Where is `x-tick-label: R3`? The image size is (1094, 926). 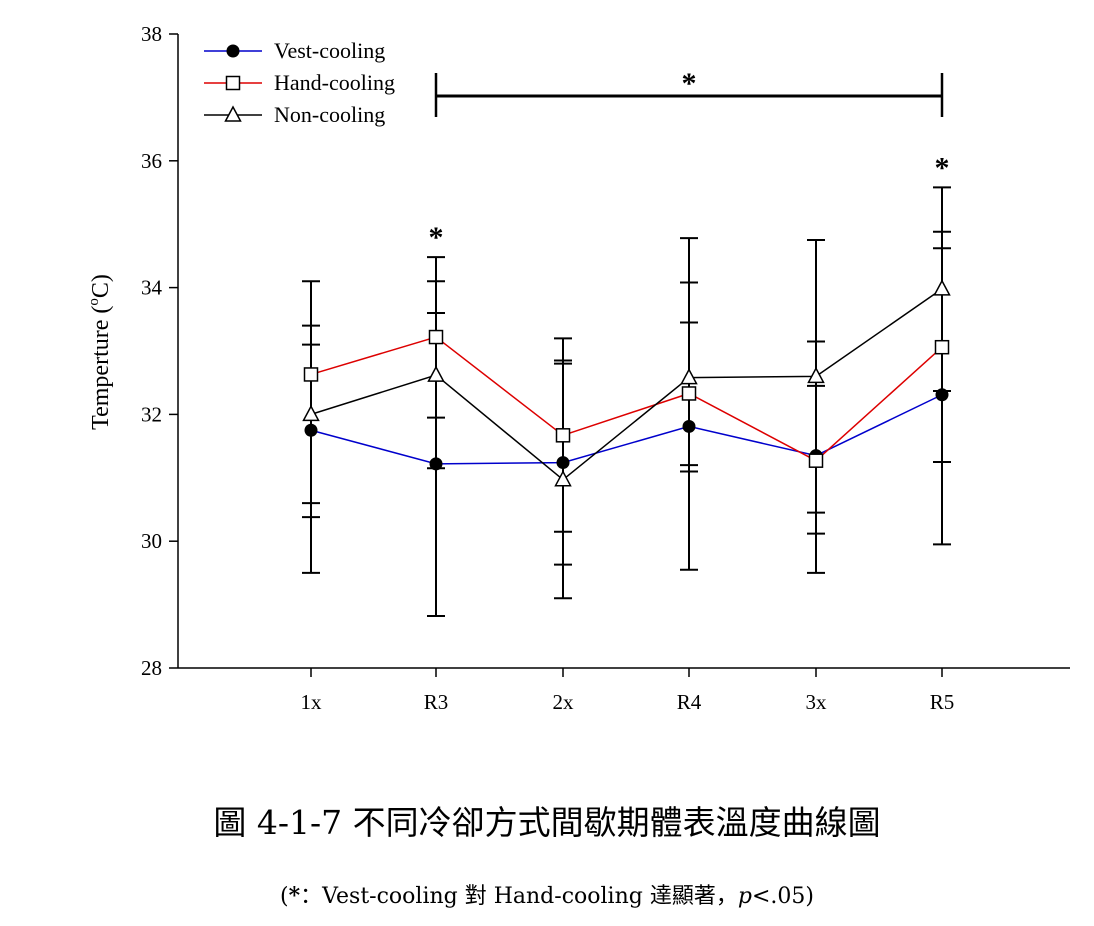
x-tick-label: R3 is located at coordinates (436, 702).